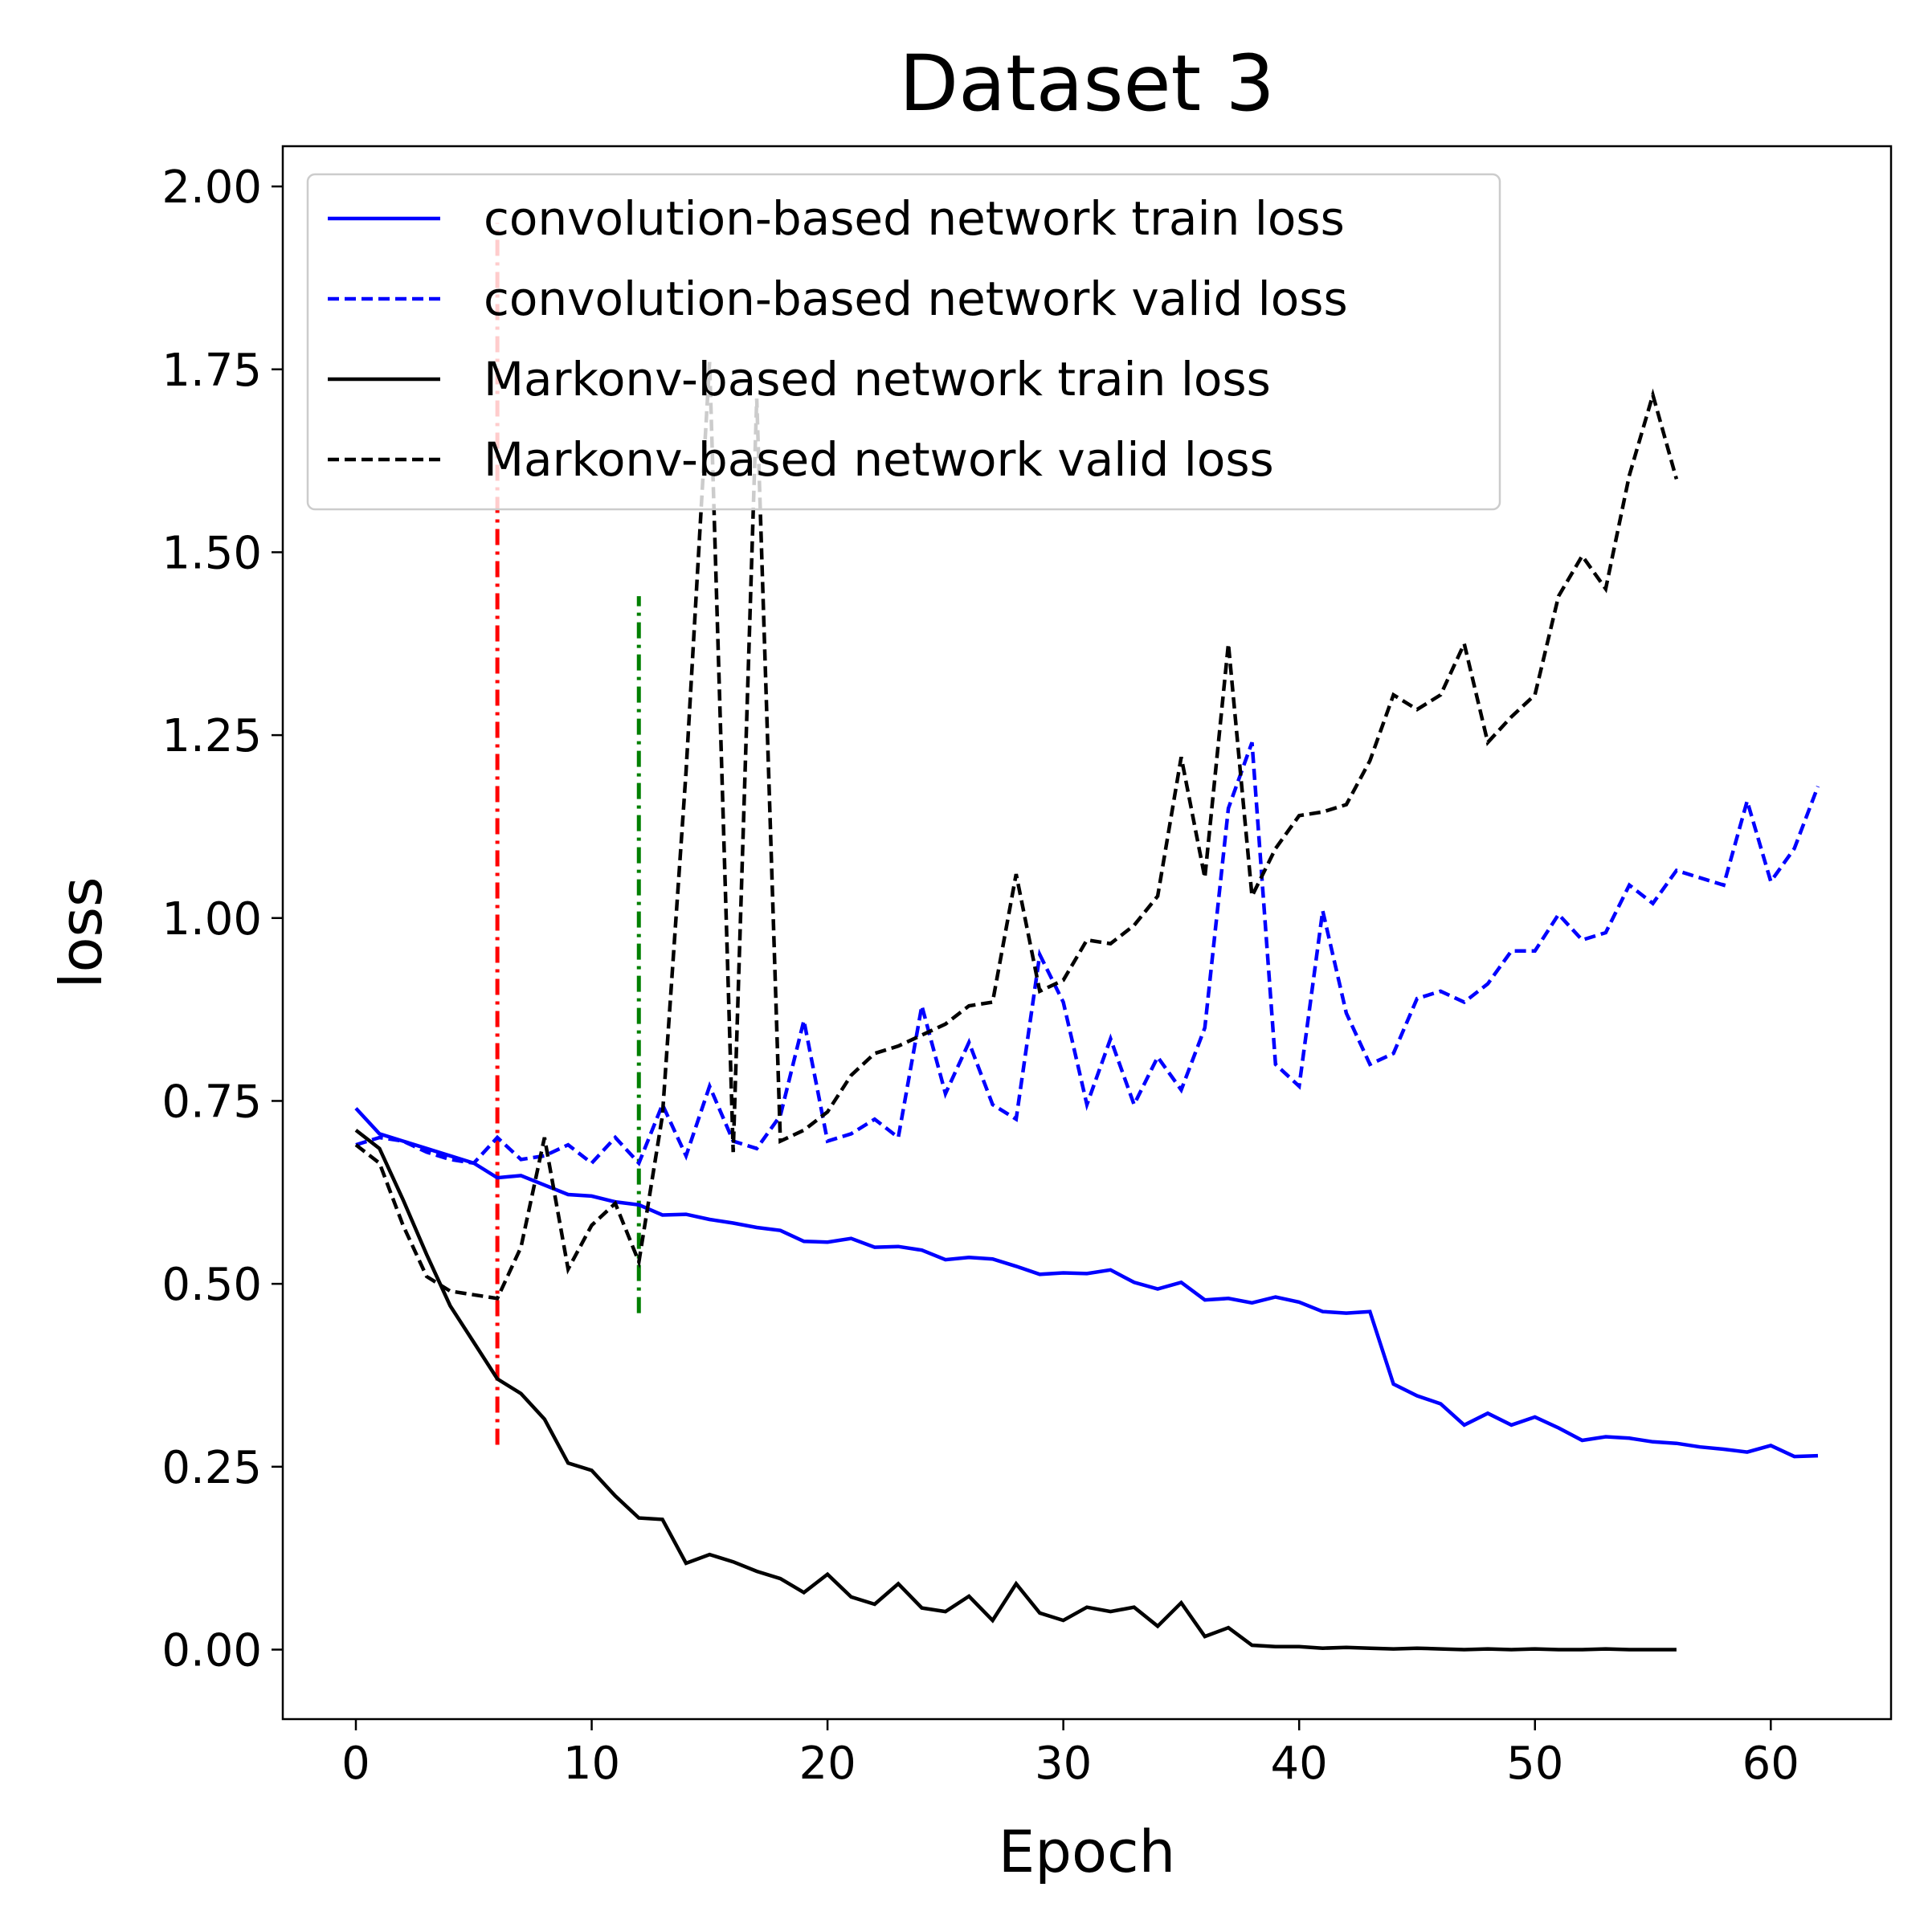 This screenshot has width=1928, height=1932. I want to click on legend-label-2: convolution-based network valid loss, so click(916, 299).